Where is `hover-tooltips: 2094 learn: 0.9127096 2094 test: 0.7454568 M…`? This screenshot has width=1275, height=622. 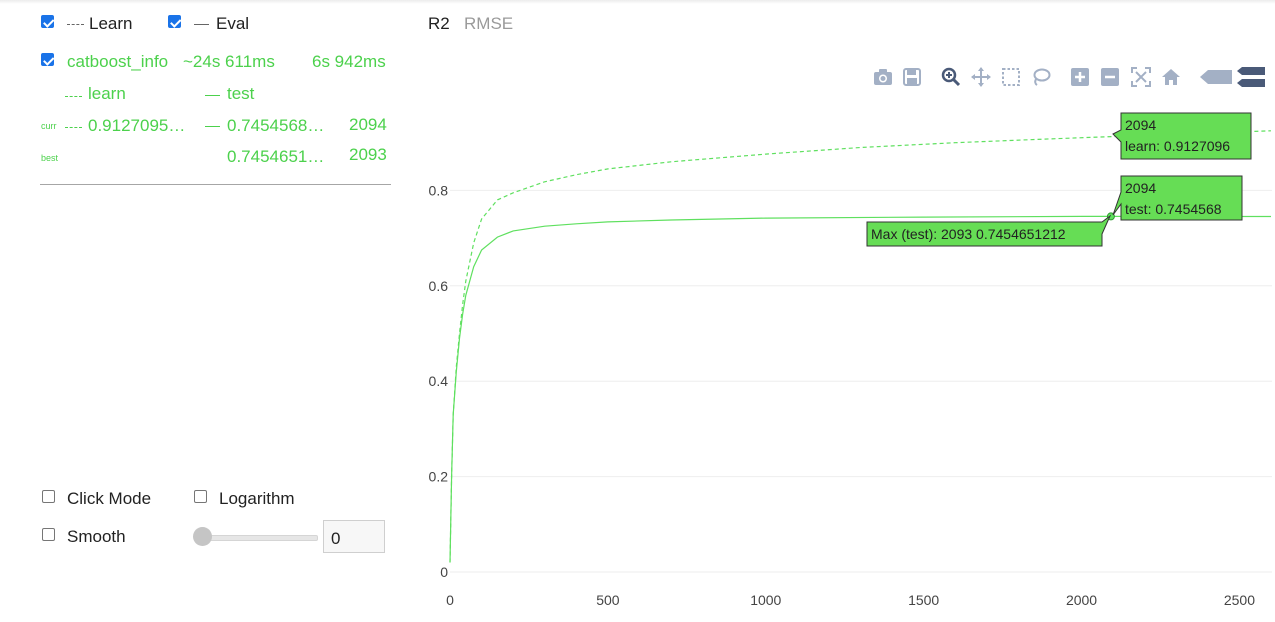
hover-tooltips: 2094 learn: 0.9127096 2094 test: 0.7454568 M… is located at coordinates (1059, 179).